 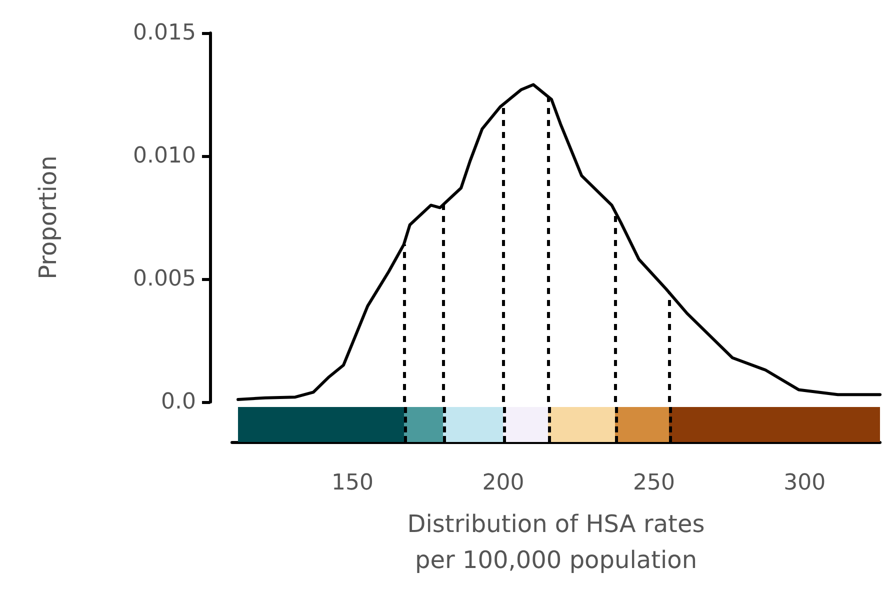 I want to click on x-tick-label: 250, so click(x=653, y=483).